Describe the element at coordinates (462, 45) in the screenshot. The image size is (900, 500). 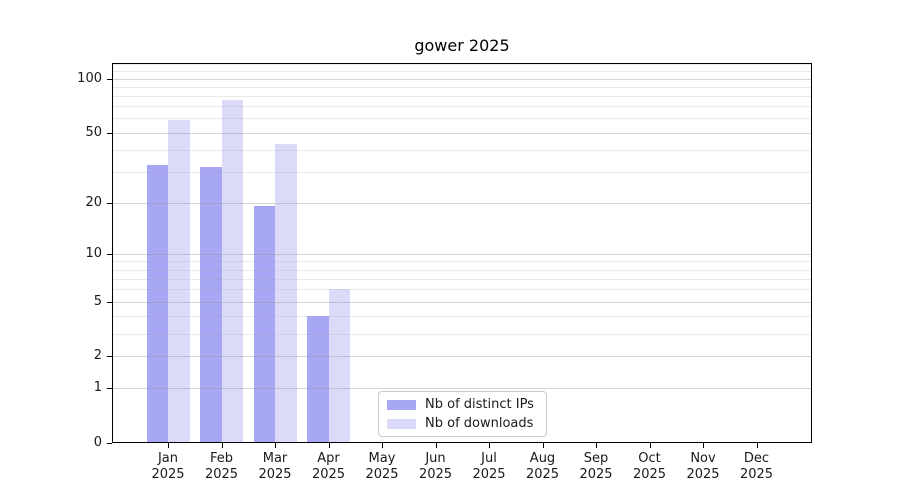
I see `chart-title: gower 2025` at that location.